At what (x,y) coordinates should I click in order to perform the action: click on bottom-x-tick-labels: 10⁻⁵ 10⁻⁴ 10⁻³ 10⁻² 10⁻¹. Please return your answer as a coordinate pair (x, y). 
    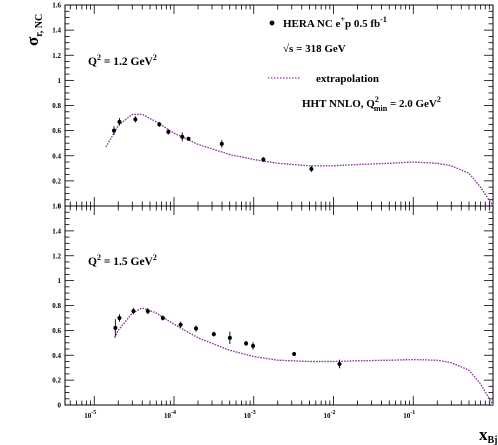
    Looking at the image, I should click on (249, 415).